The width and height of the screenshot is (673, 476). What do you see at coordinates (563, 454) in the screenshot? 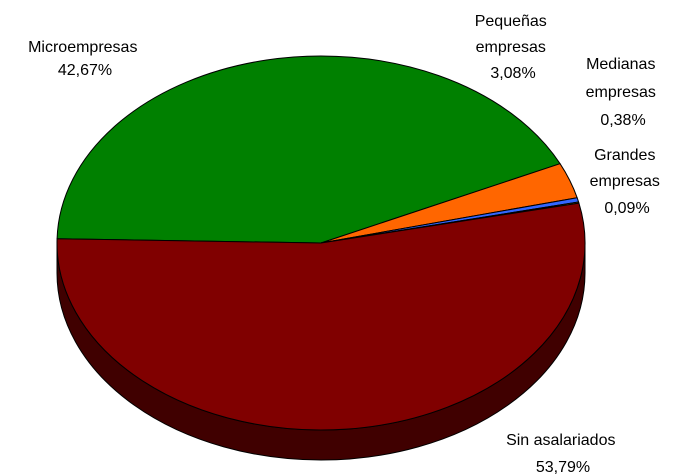
I see `label-sin-asalariados: Sin asalariados 53,79%` at bounding box center [563, 454].